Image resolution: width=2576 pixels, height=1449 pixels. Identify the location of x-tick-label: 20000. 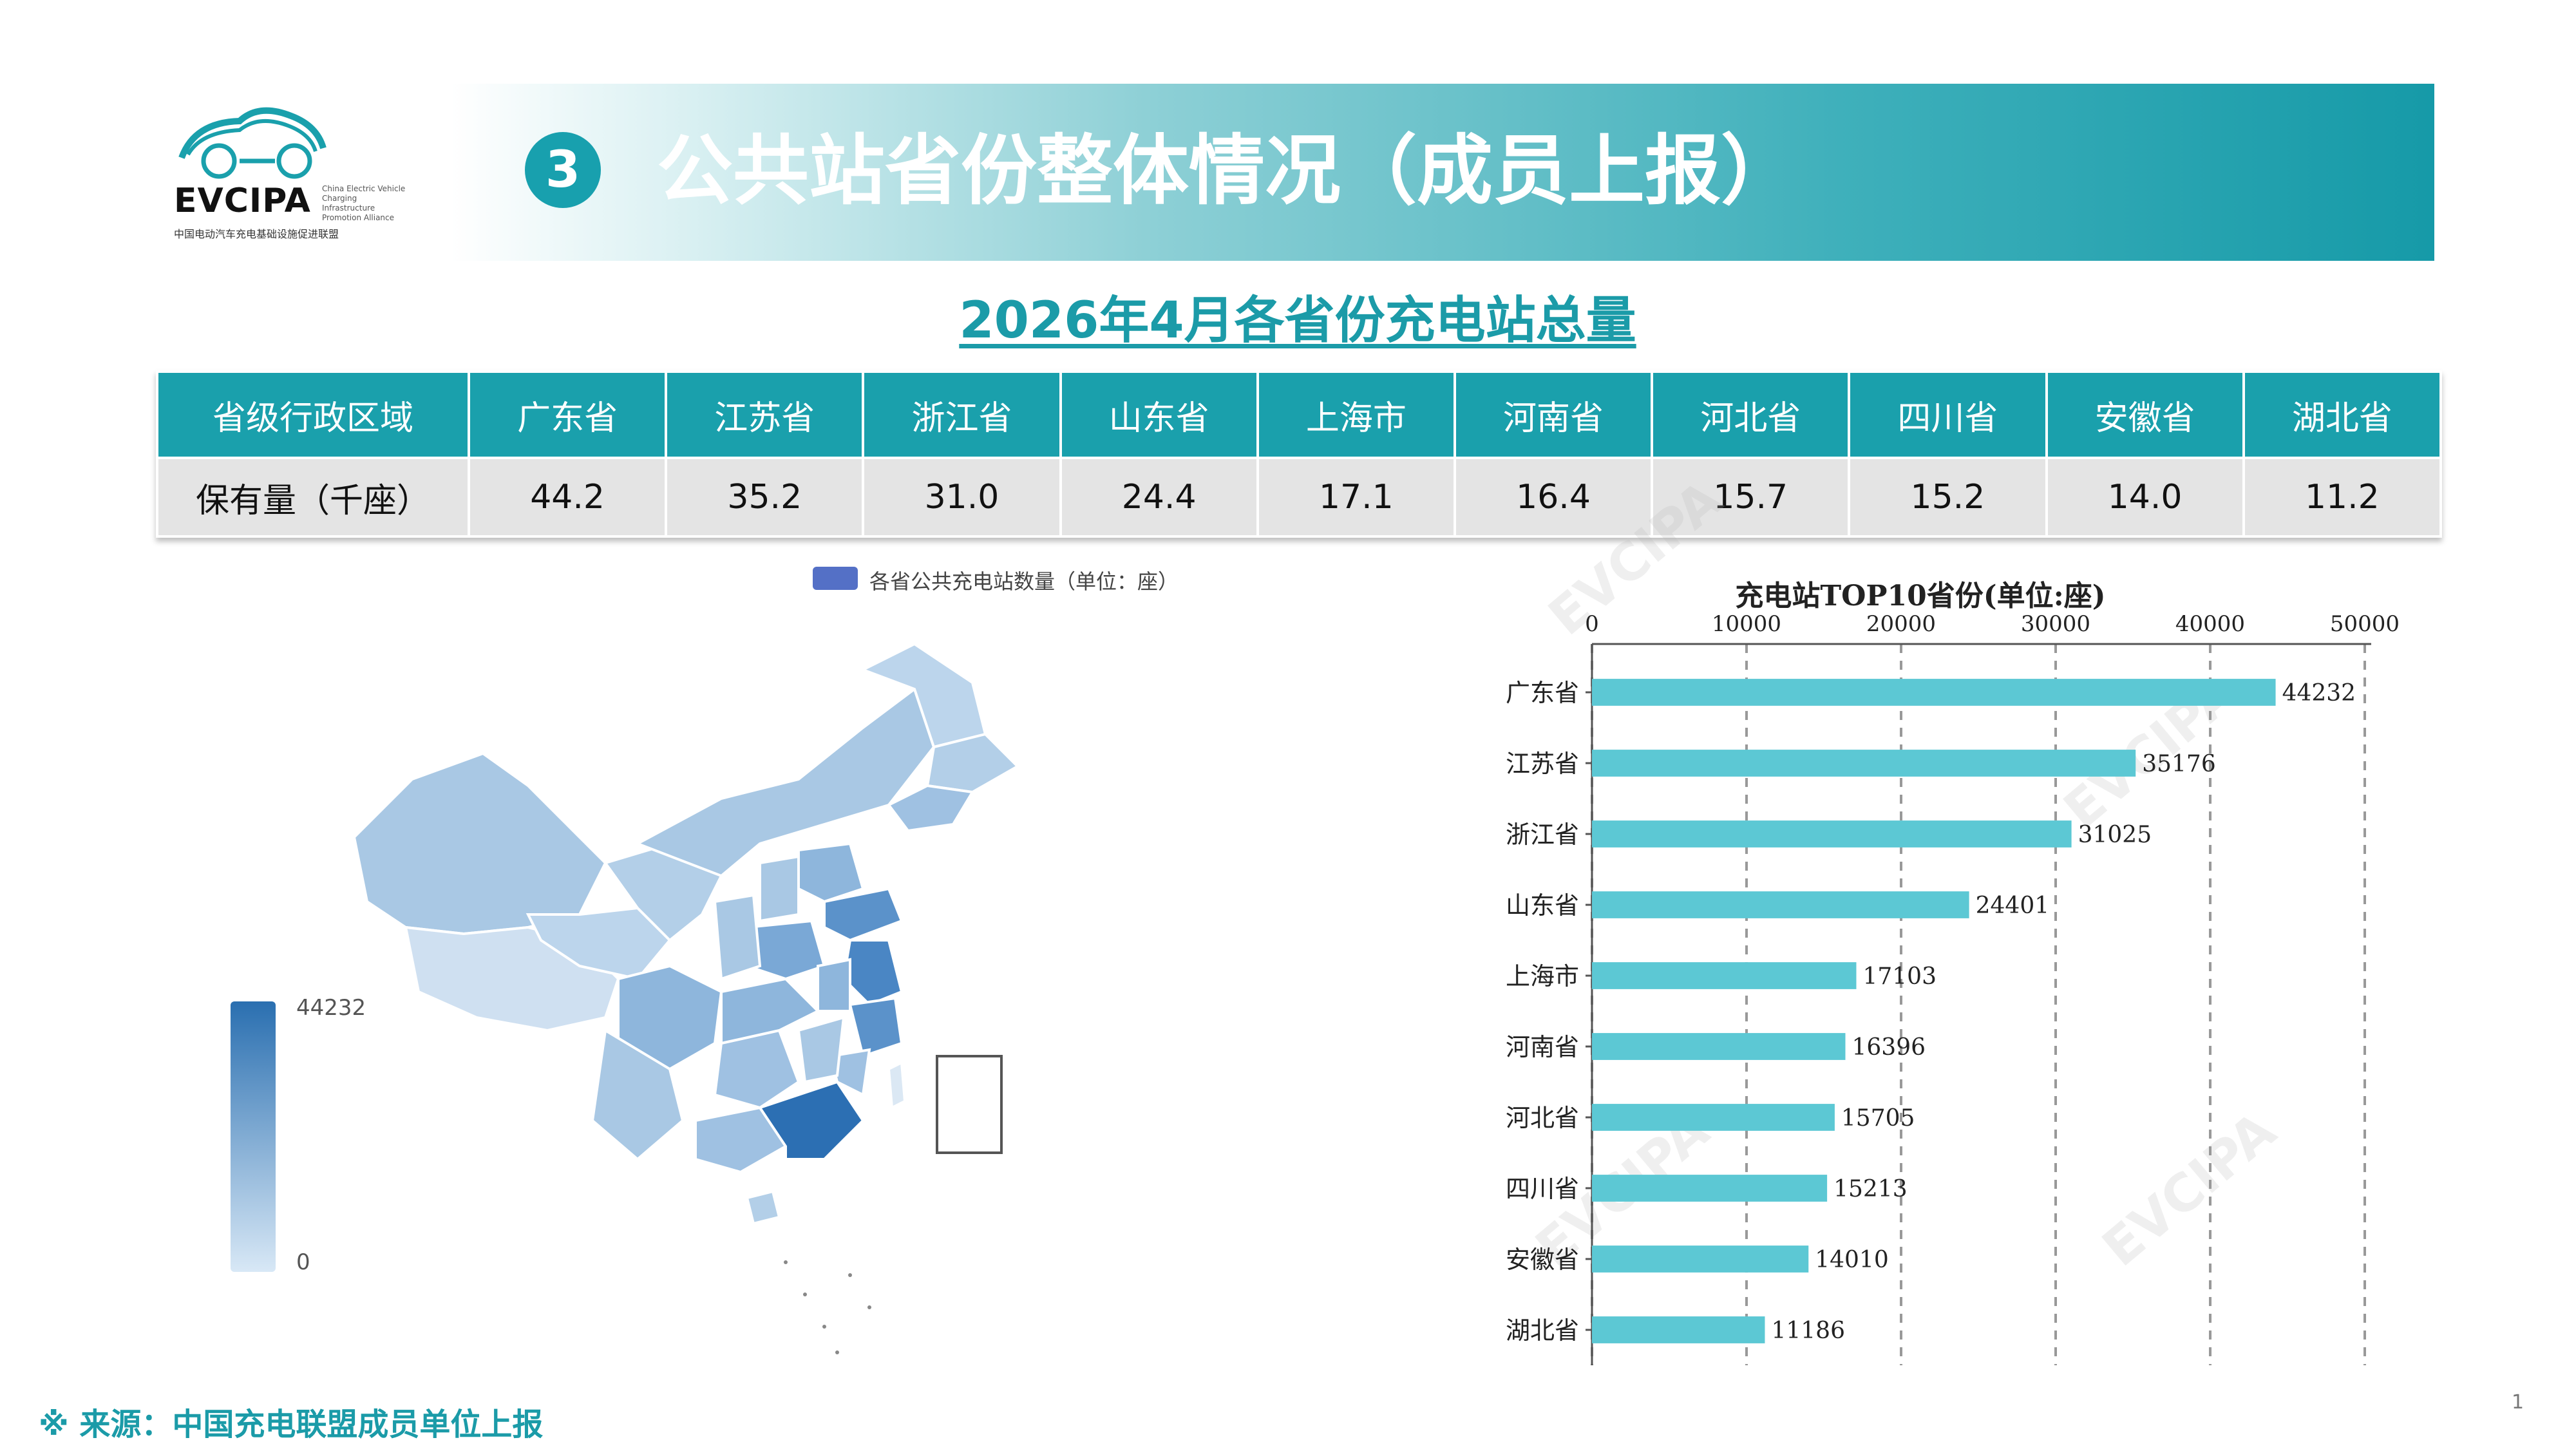
(1901, 624).